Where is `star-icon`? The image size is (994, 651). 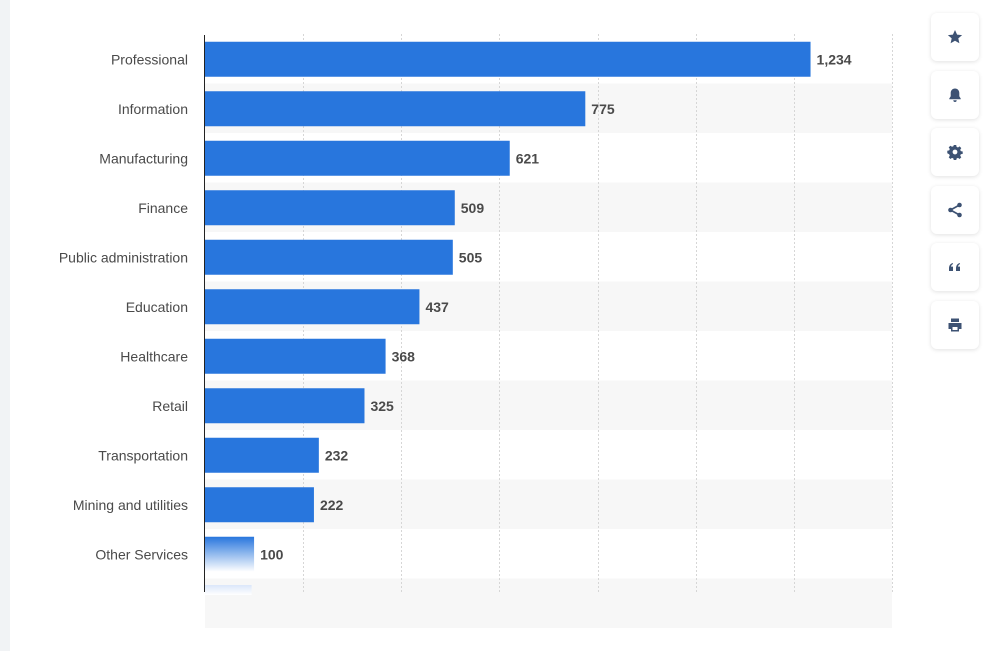 star-icon is located at coordinates (955, 37).